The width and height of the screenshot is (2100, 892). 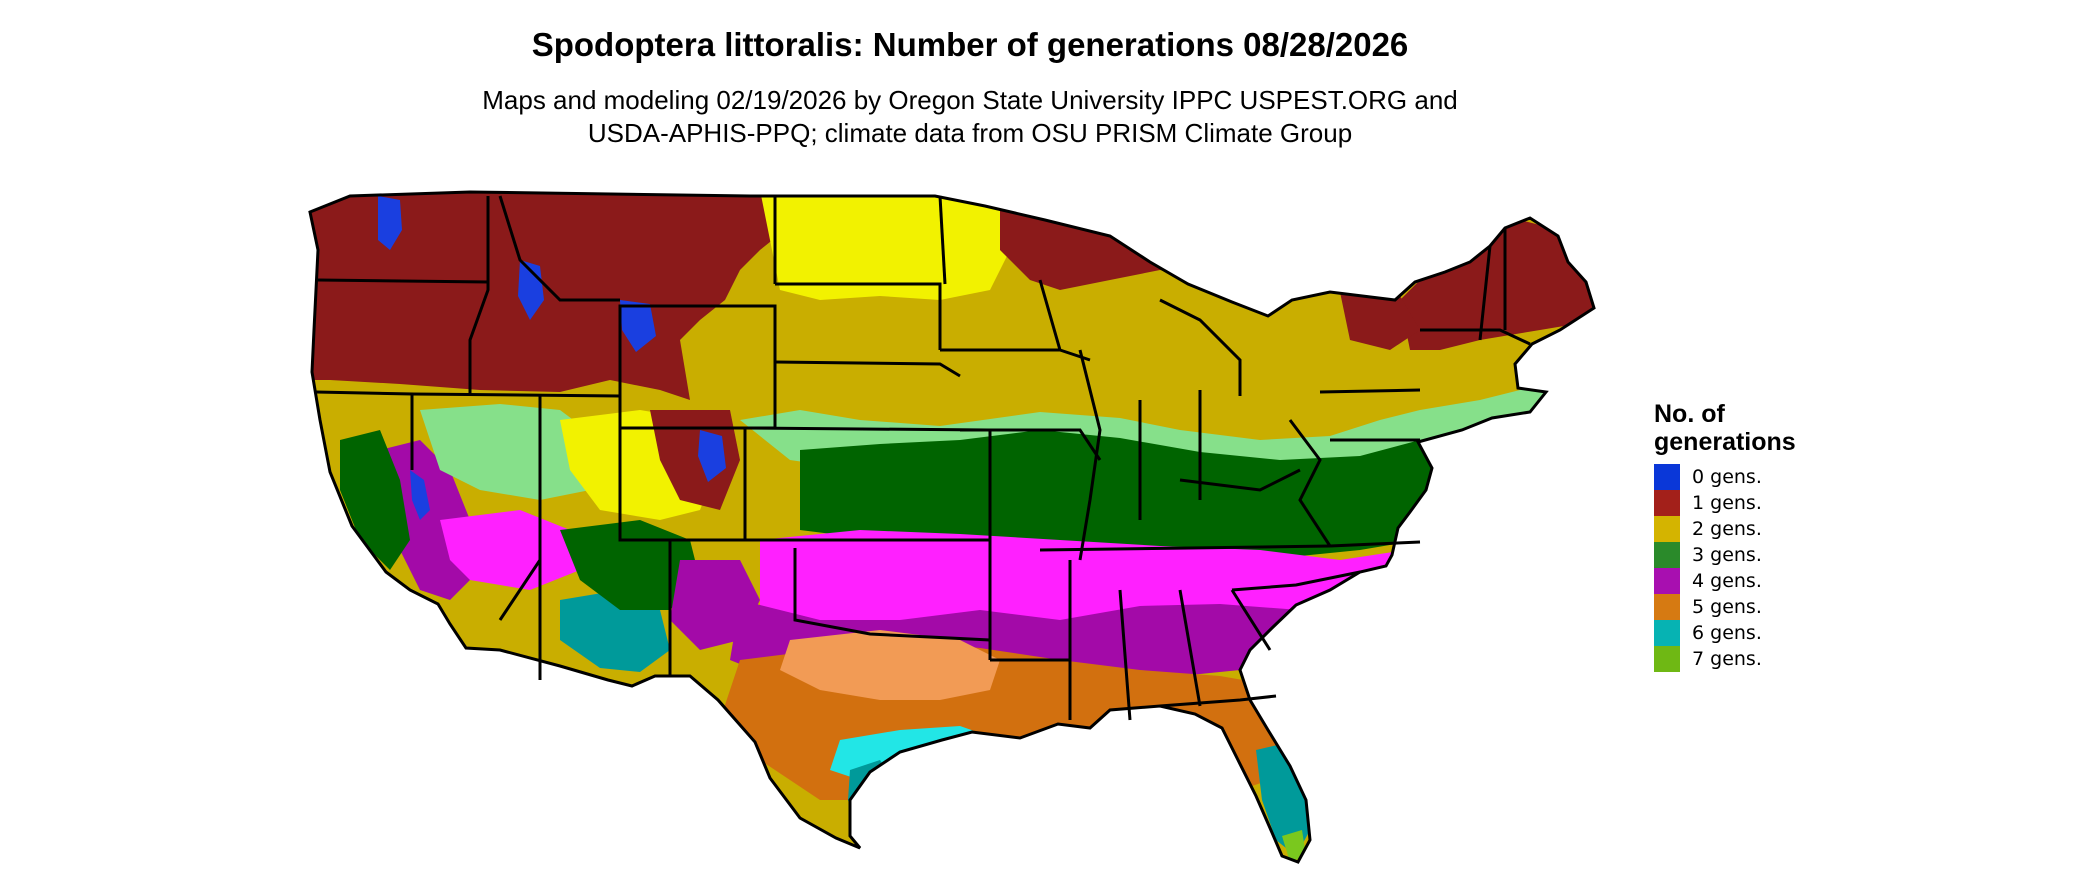 I want to click on zone-one-northeast, so click(x=1497, y=285).